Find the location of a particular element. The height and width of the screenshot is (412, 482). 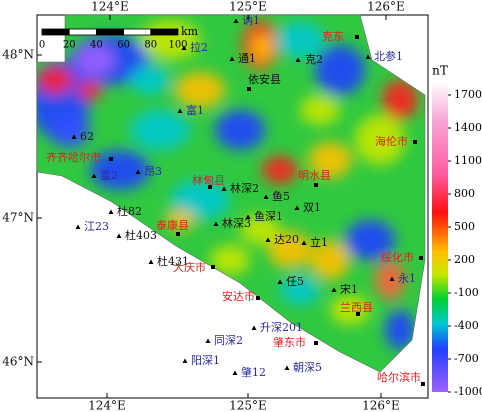

place-label: 绥化市 is located at coordinates (397, 257).